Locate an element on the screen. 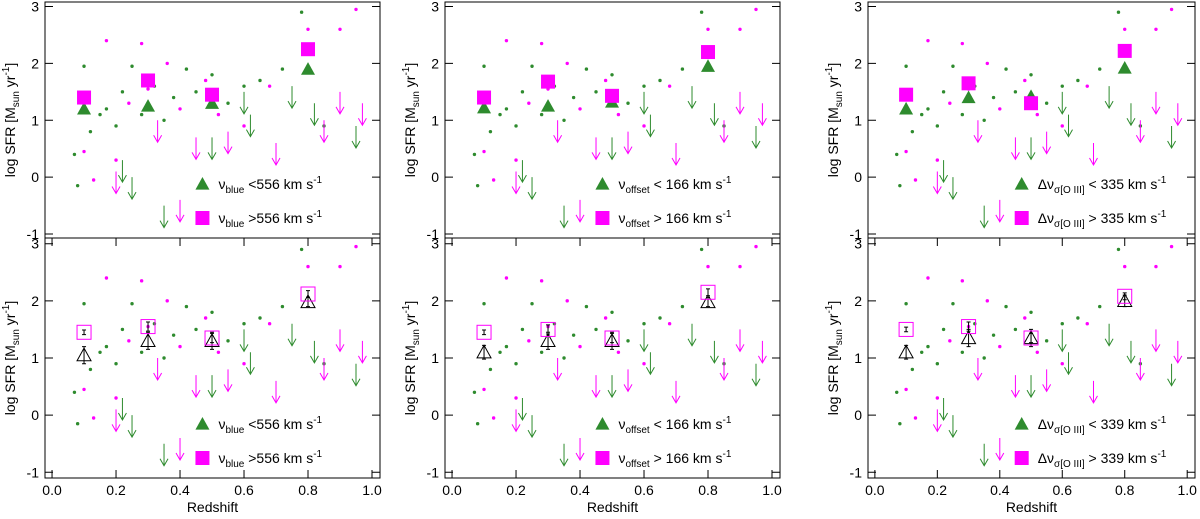 Image resolution: width=1200 pixels, height=519 pixels. text-part: σ[O III] is located at coordinates (1069, 464).